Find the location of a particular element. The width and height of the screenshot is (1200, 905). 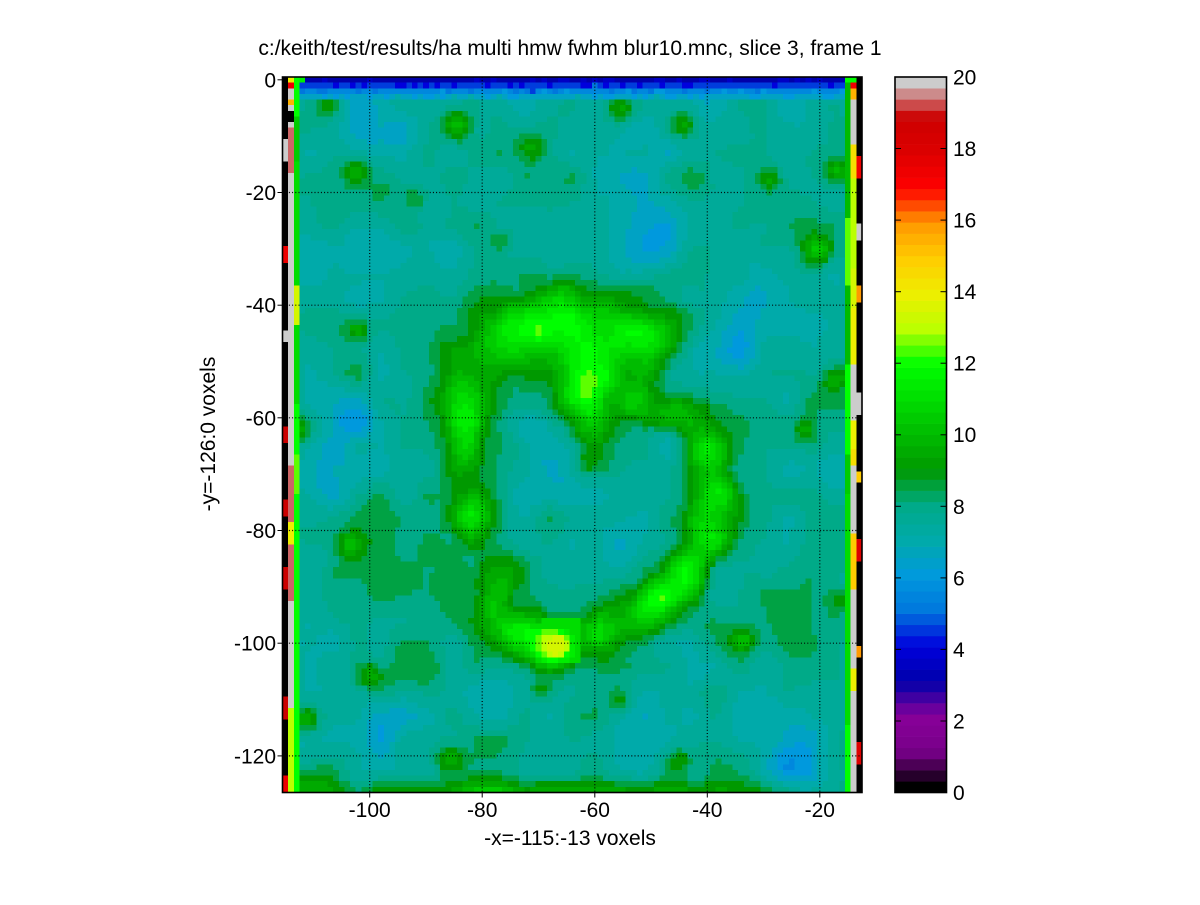

svg-text: 8 is located at coordinates (959, 507).